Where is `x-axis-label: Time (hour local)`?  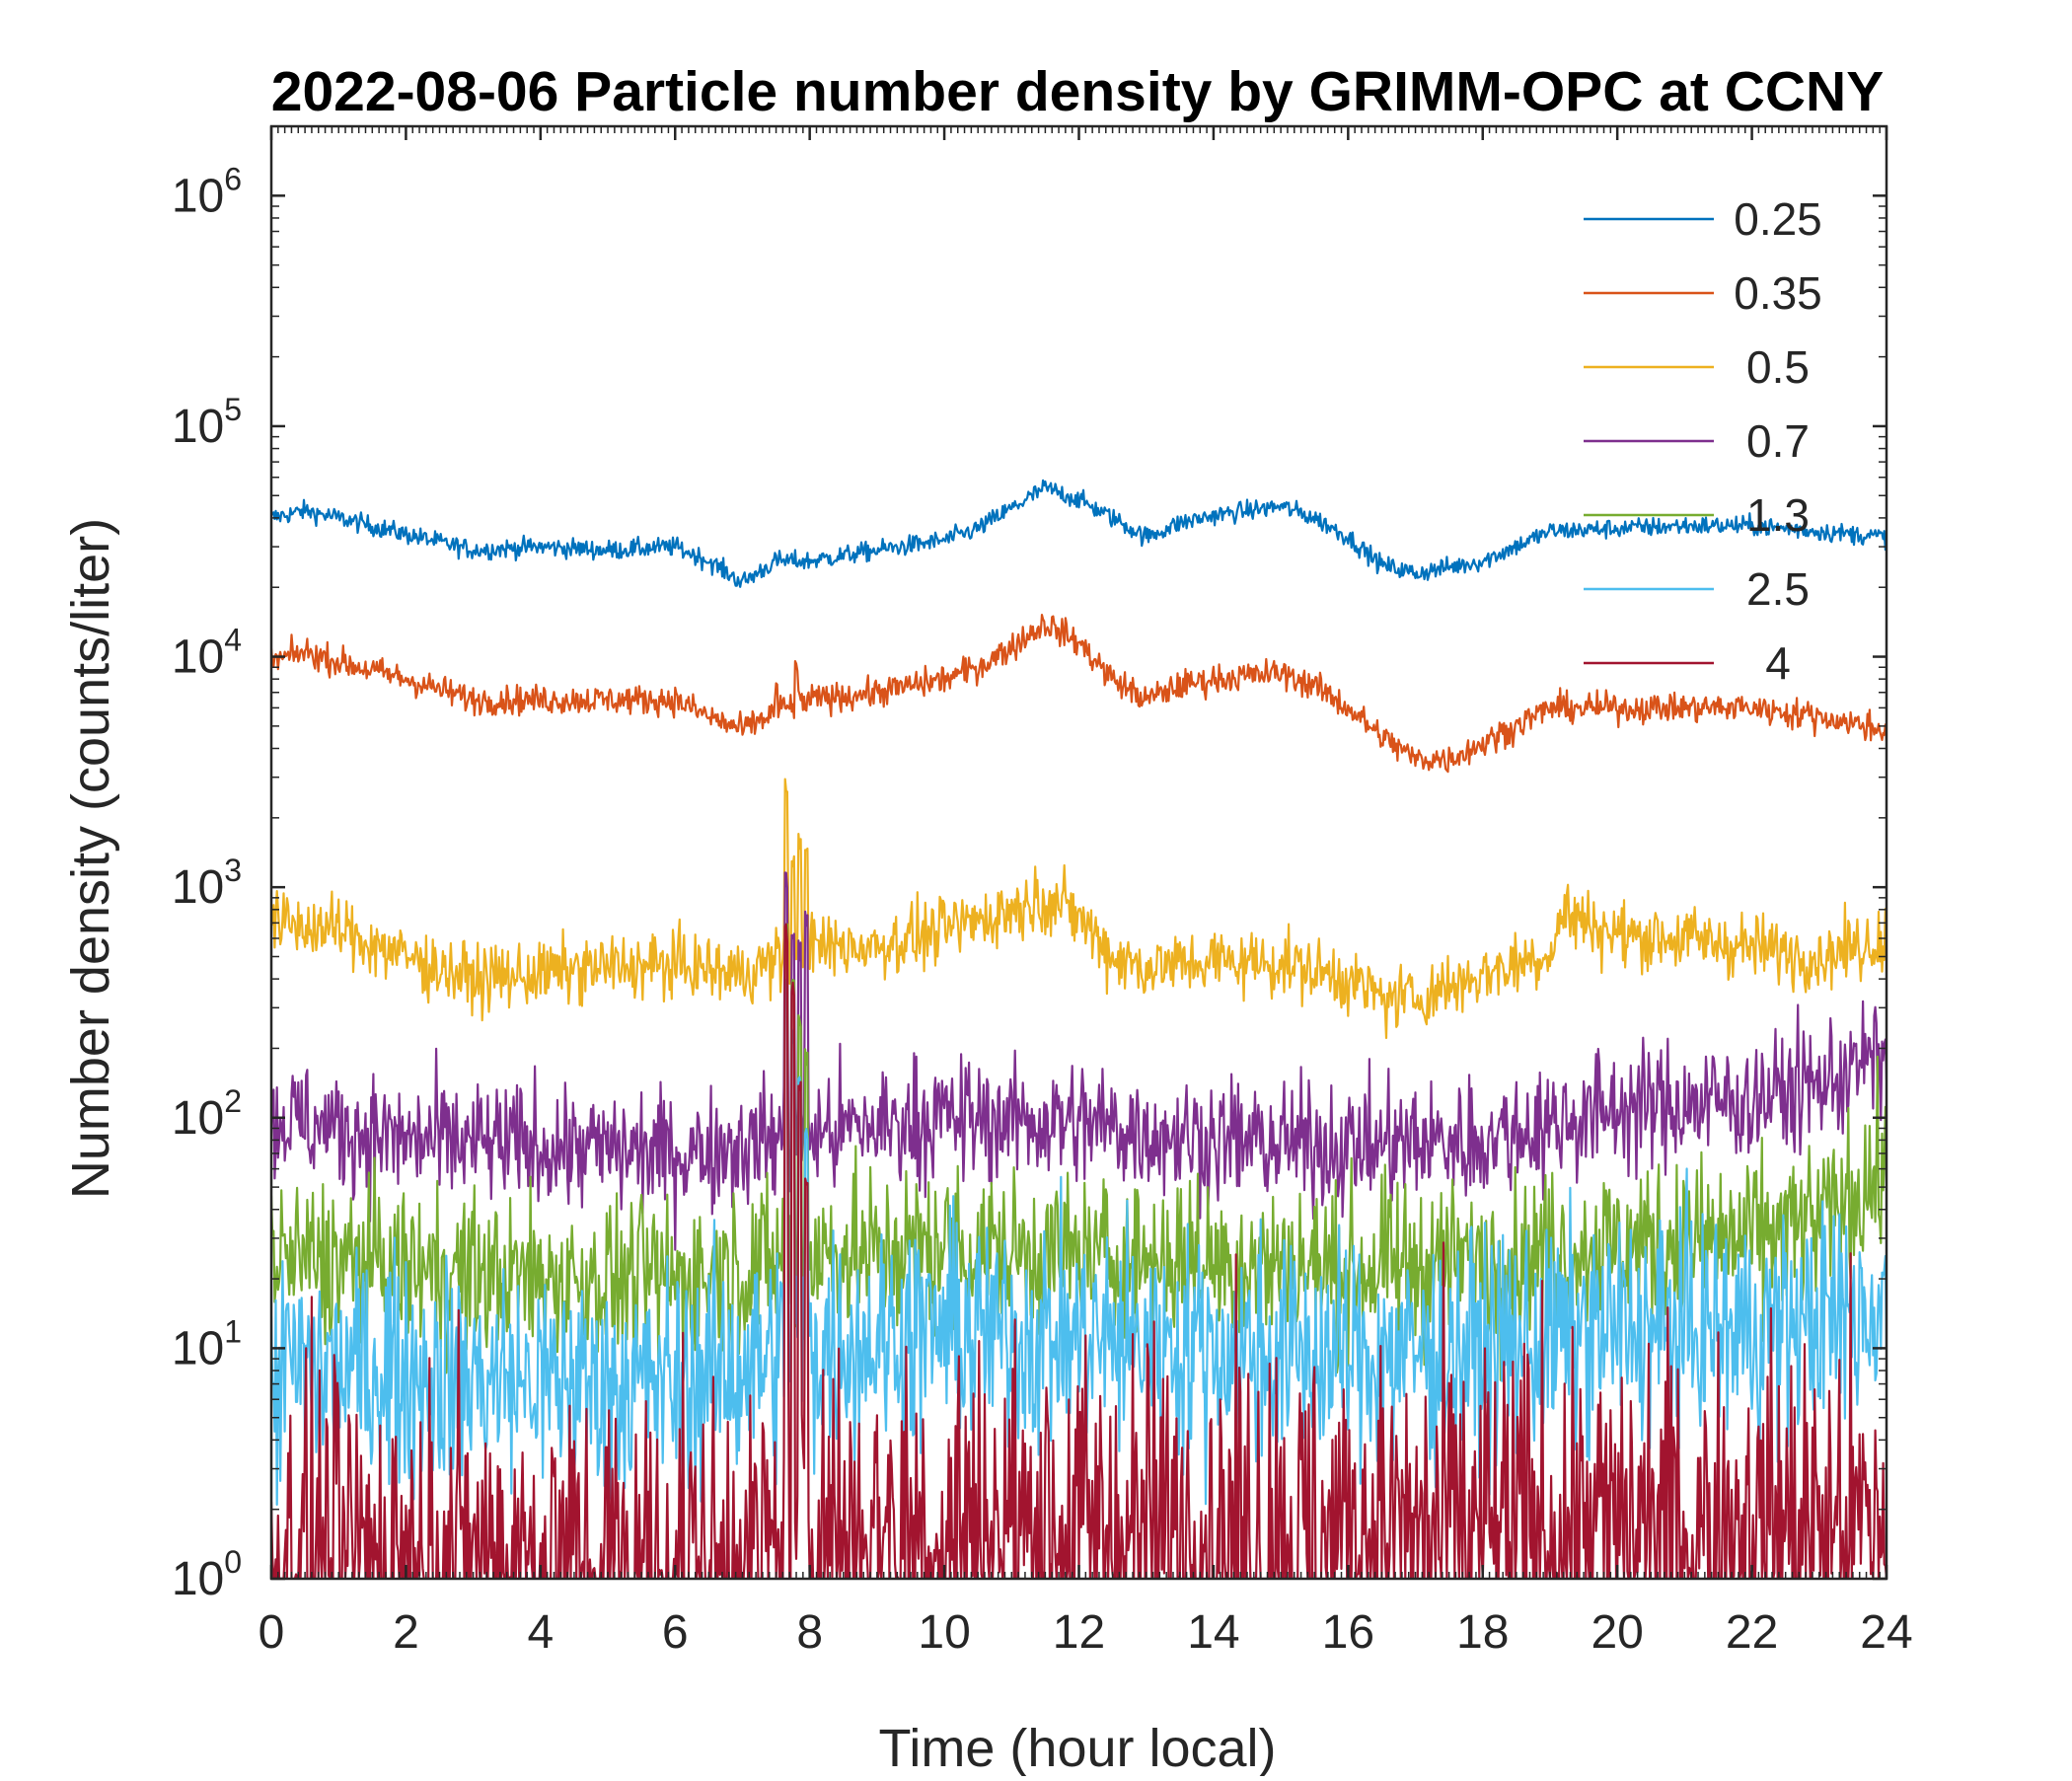 x-axis-label: Time (hour local) is located at coordinates (1077, 1747).